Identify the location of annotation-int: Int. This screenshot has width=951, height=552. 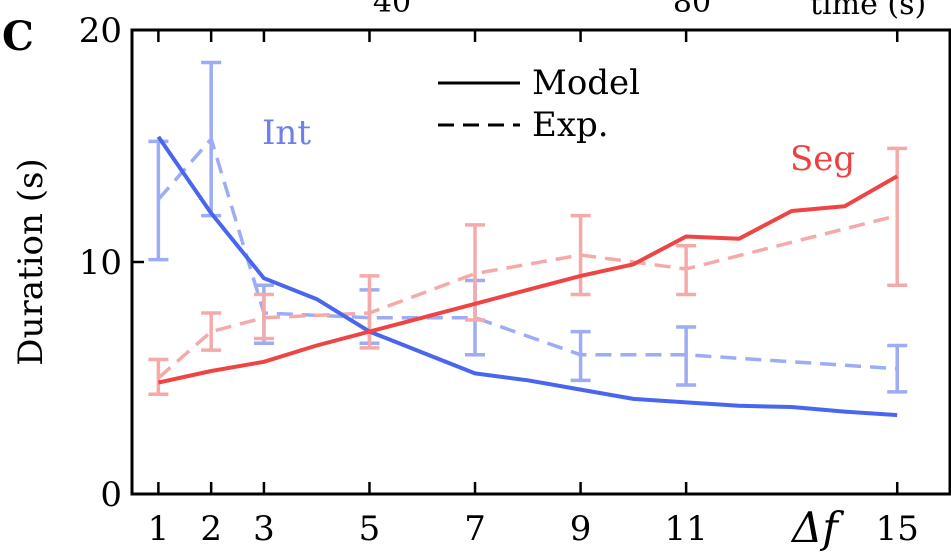
(286, 133).